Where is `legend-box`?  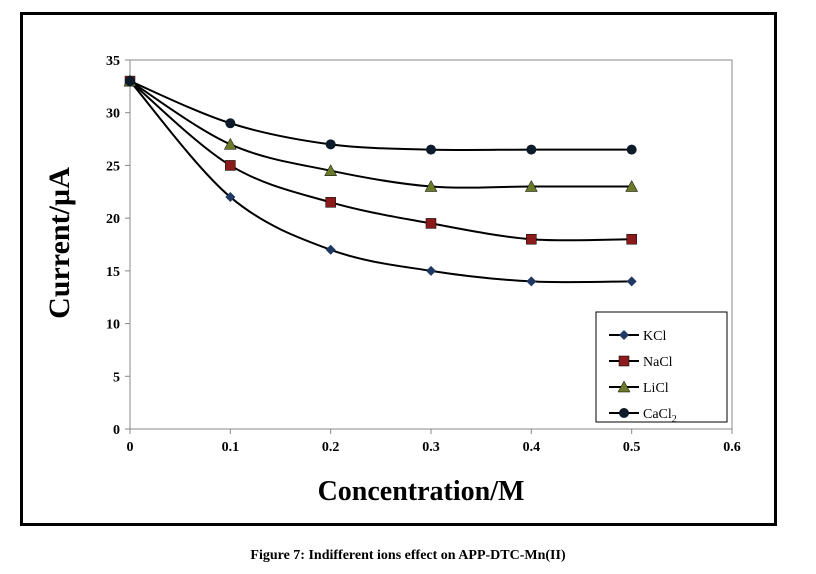
legend-box is located at coordinates (661, 367).